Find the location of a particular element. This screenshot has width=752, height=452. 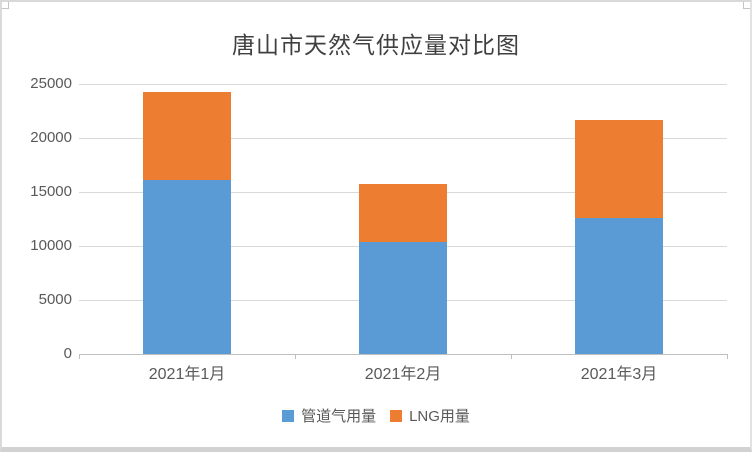

selection-handle-top-right is located at coordinates (746, 5).